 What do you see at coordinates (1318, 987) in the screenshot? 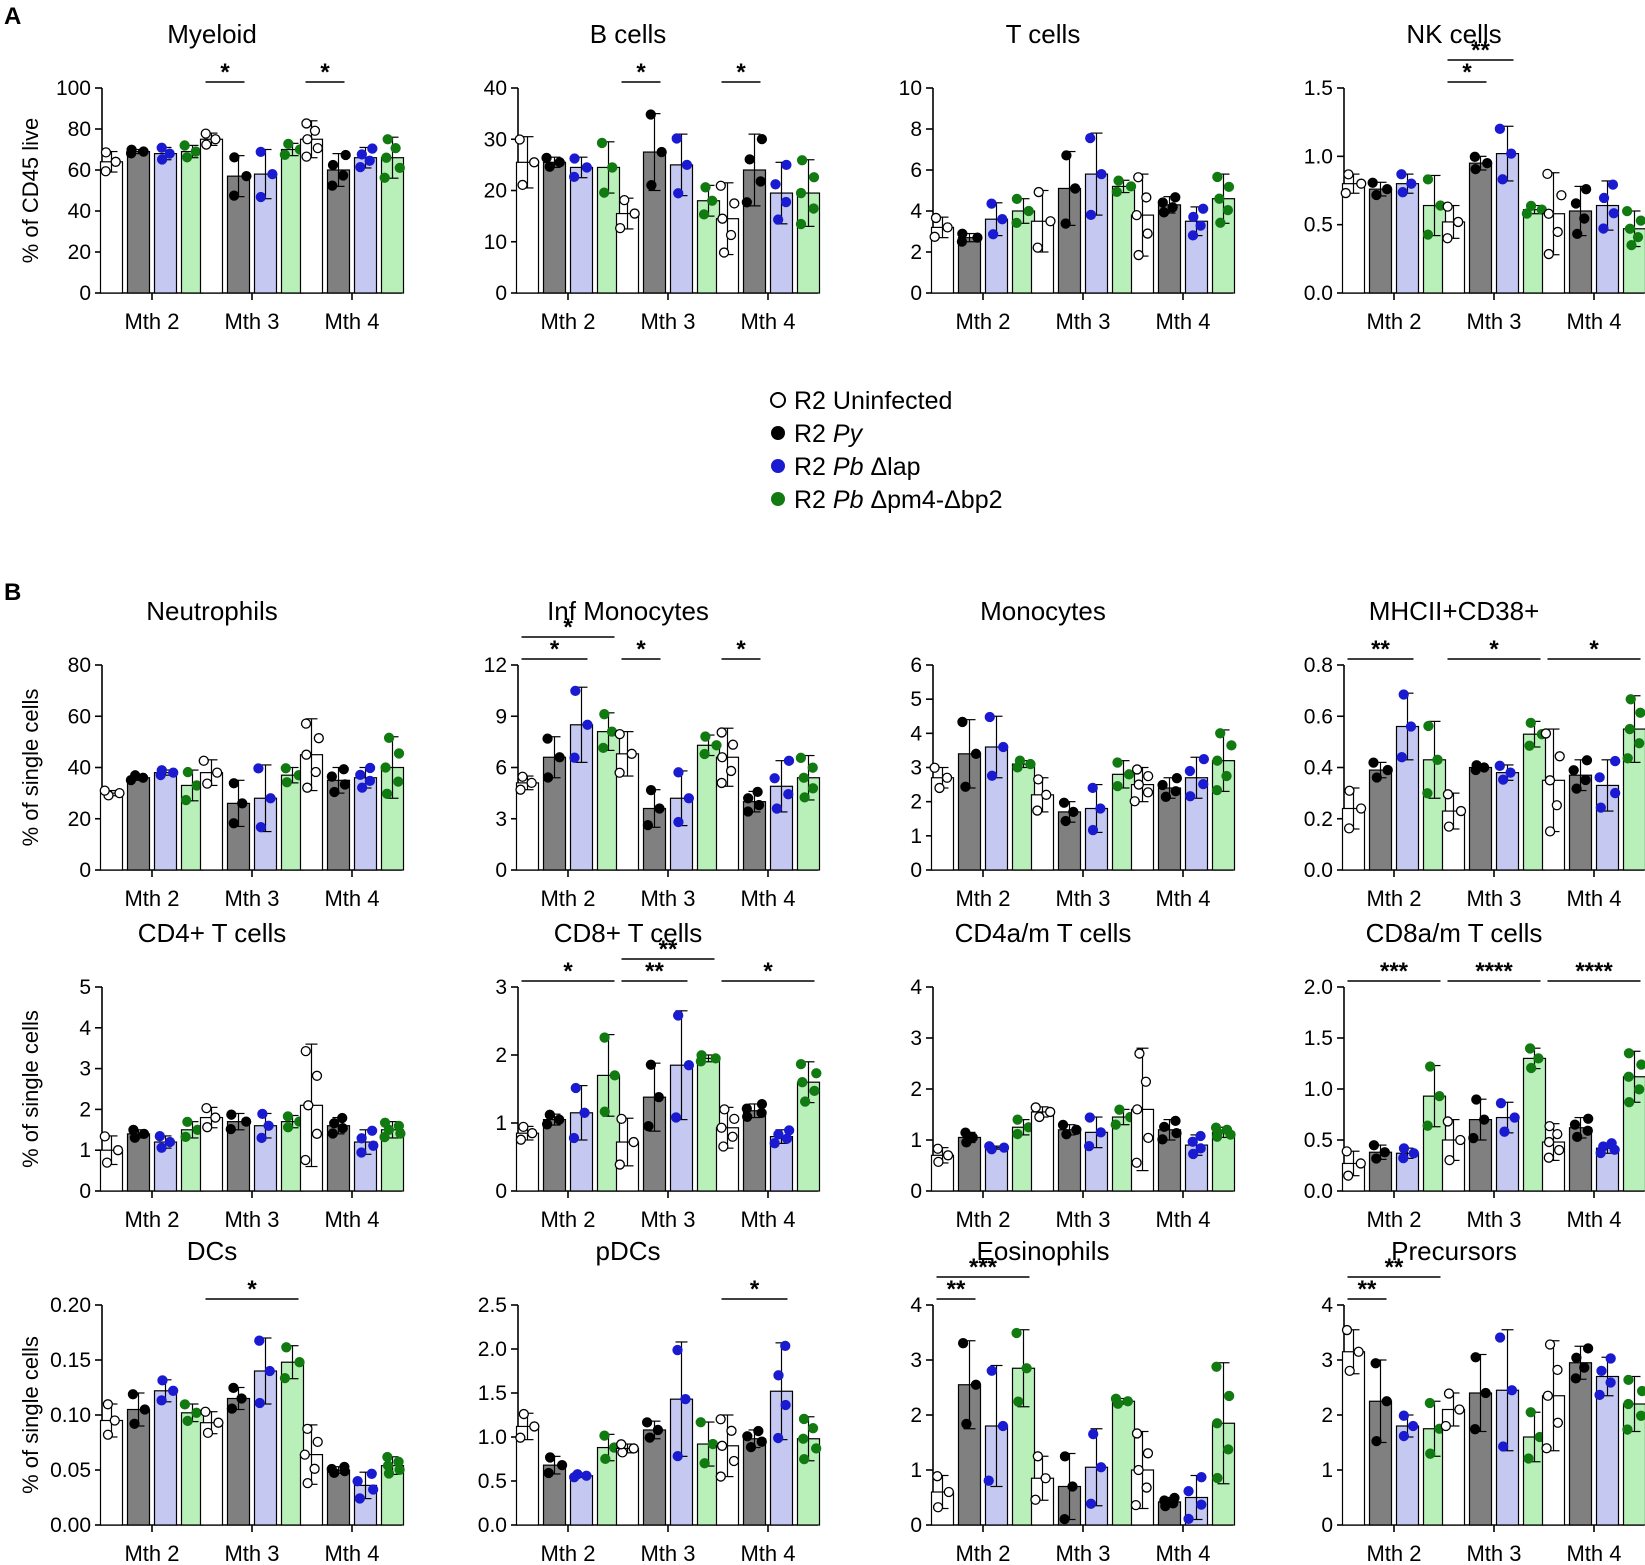
I see `y-tick-label: 2.0` at bounding box center [1318, 987].